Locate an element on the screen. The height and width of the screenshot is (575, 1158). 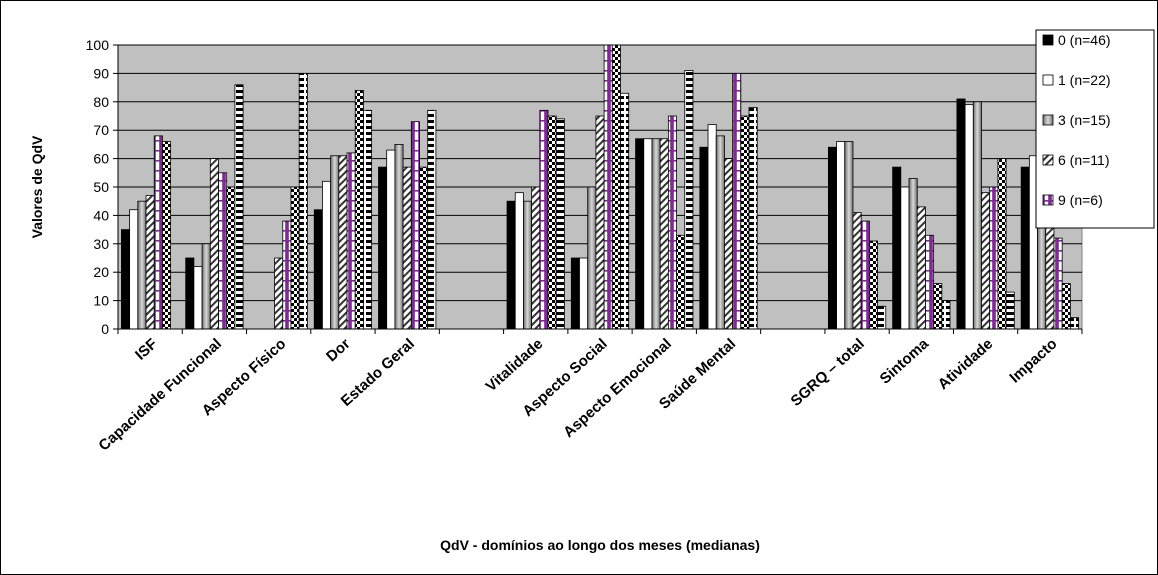
x-category-label: Atividade is located at coordinates (966, 364).